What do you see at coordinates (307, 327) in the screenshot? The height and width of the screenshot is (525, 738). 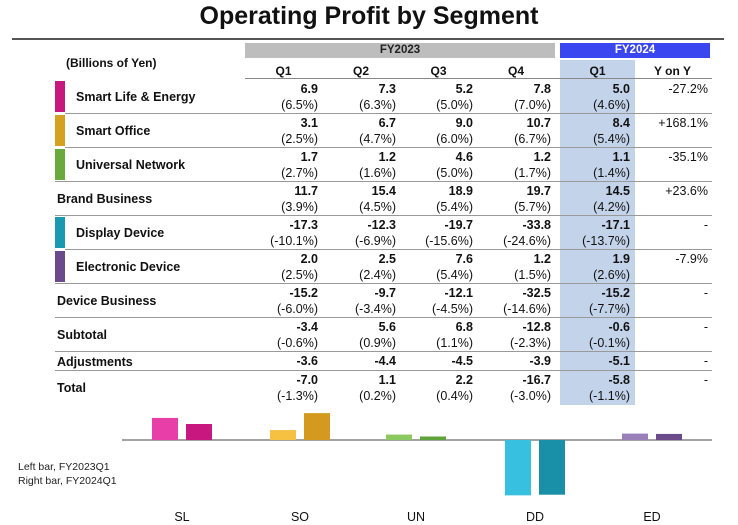 I see `value: -3.4` at bounding box center [307, 327].